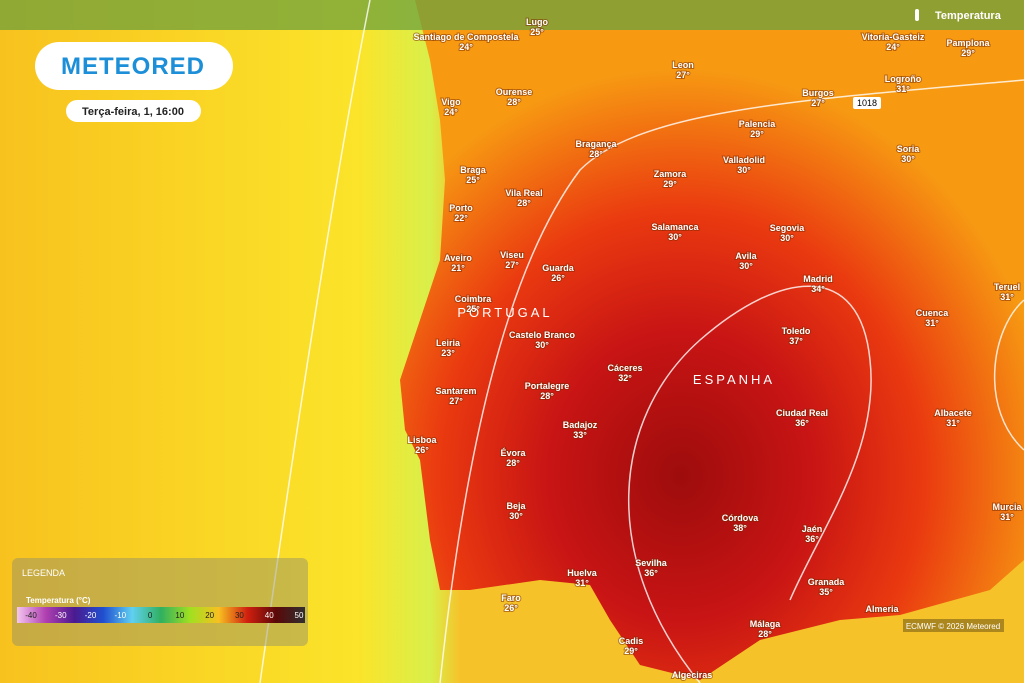 The image size is (1024, 688). What do you see at coordinates (802, 413) in the screenshot?
I see `city-name: Ciudad Real` at bounding box center [802, 413].